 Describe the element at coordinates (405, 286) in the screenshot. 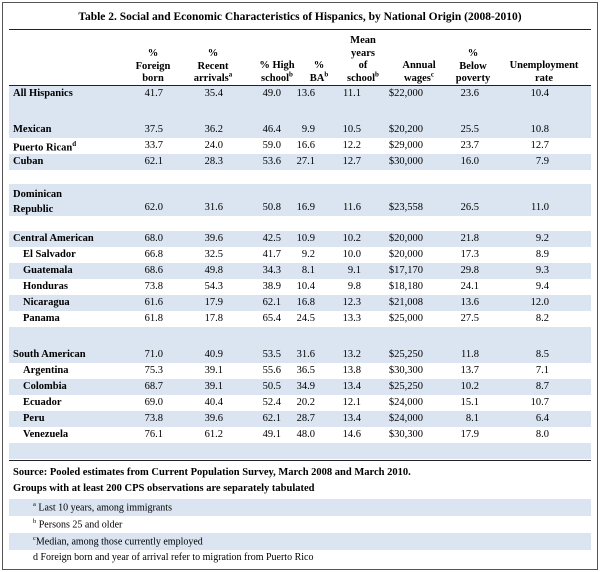

I see `table-cell: $18,180` at that location.